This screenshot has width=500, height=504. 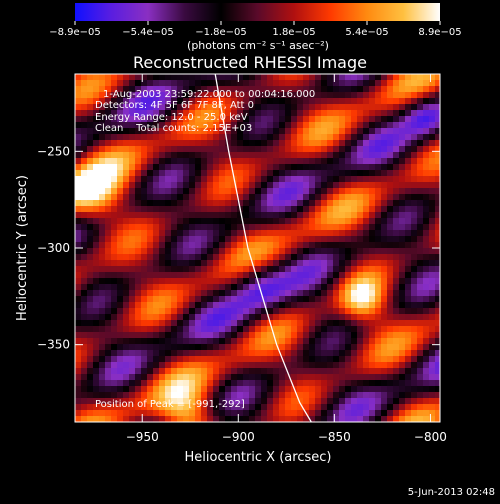 What do you see at coordinates (263, 248) in the screenshot?
I see `solar-limb-line` at bounding box center [263, 248].